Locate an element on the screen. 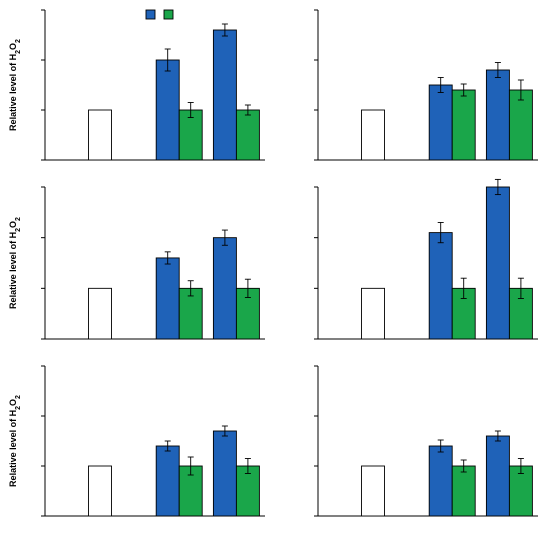 The width and height of the screenshot is (549, 550). panel-c: Relative level of H2O2 is located at coordinates (136, 441).